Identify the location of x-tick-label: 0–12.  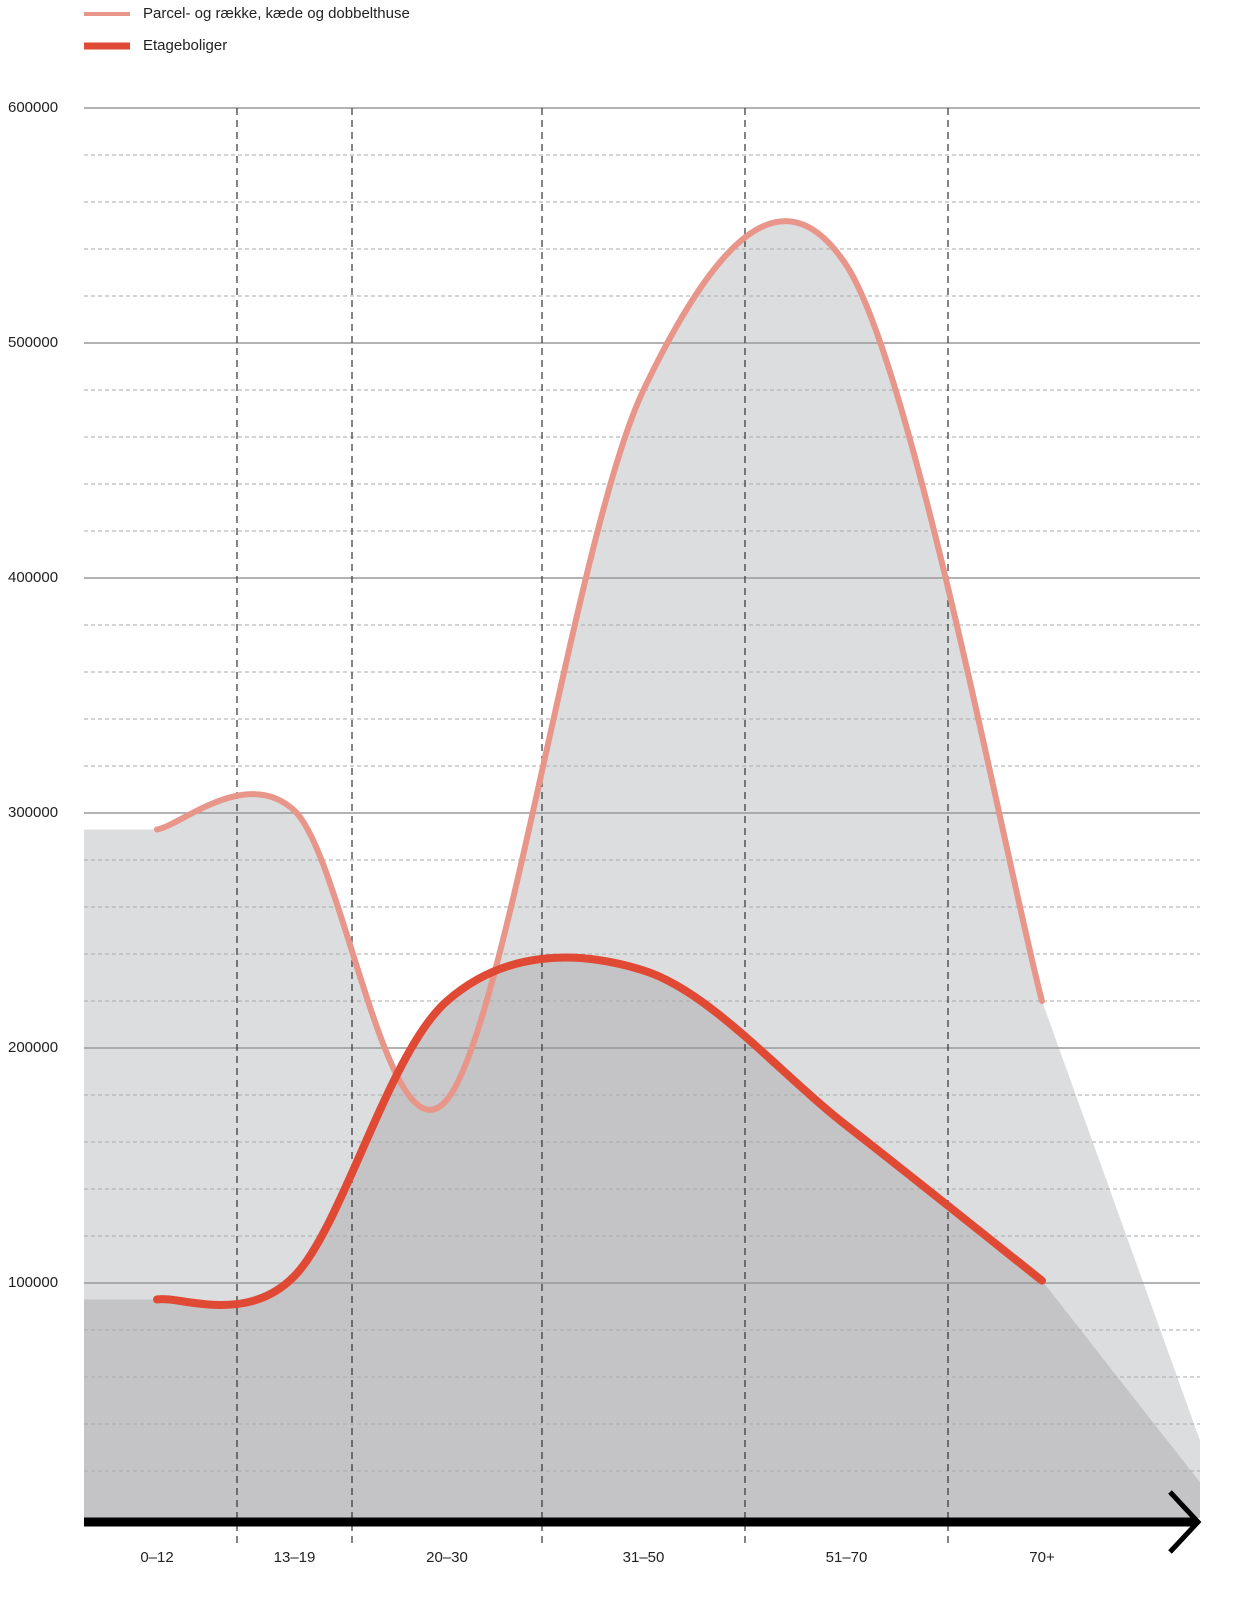
(156, 1557).